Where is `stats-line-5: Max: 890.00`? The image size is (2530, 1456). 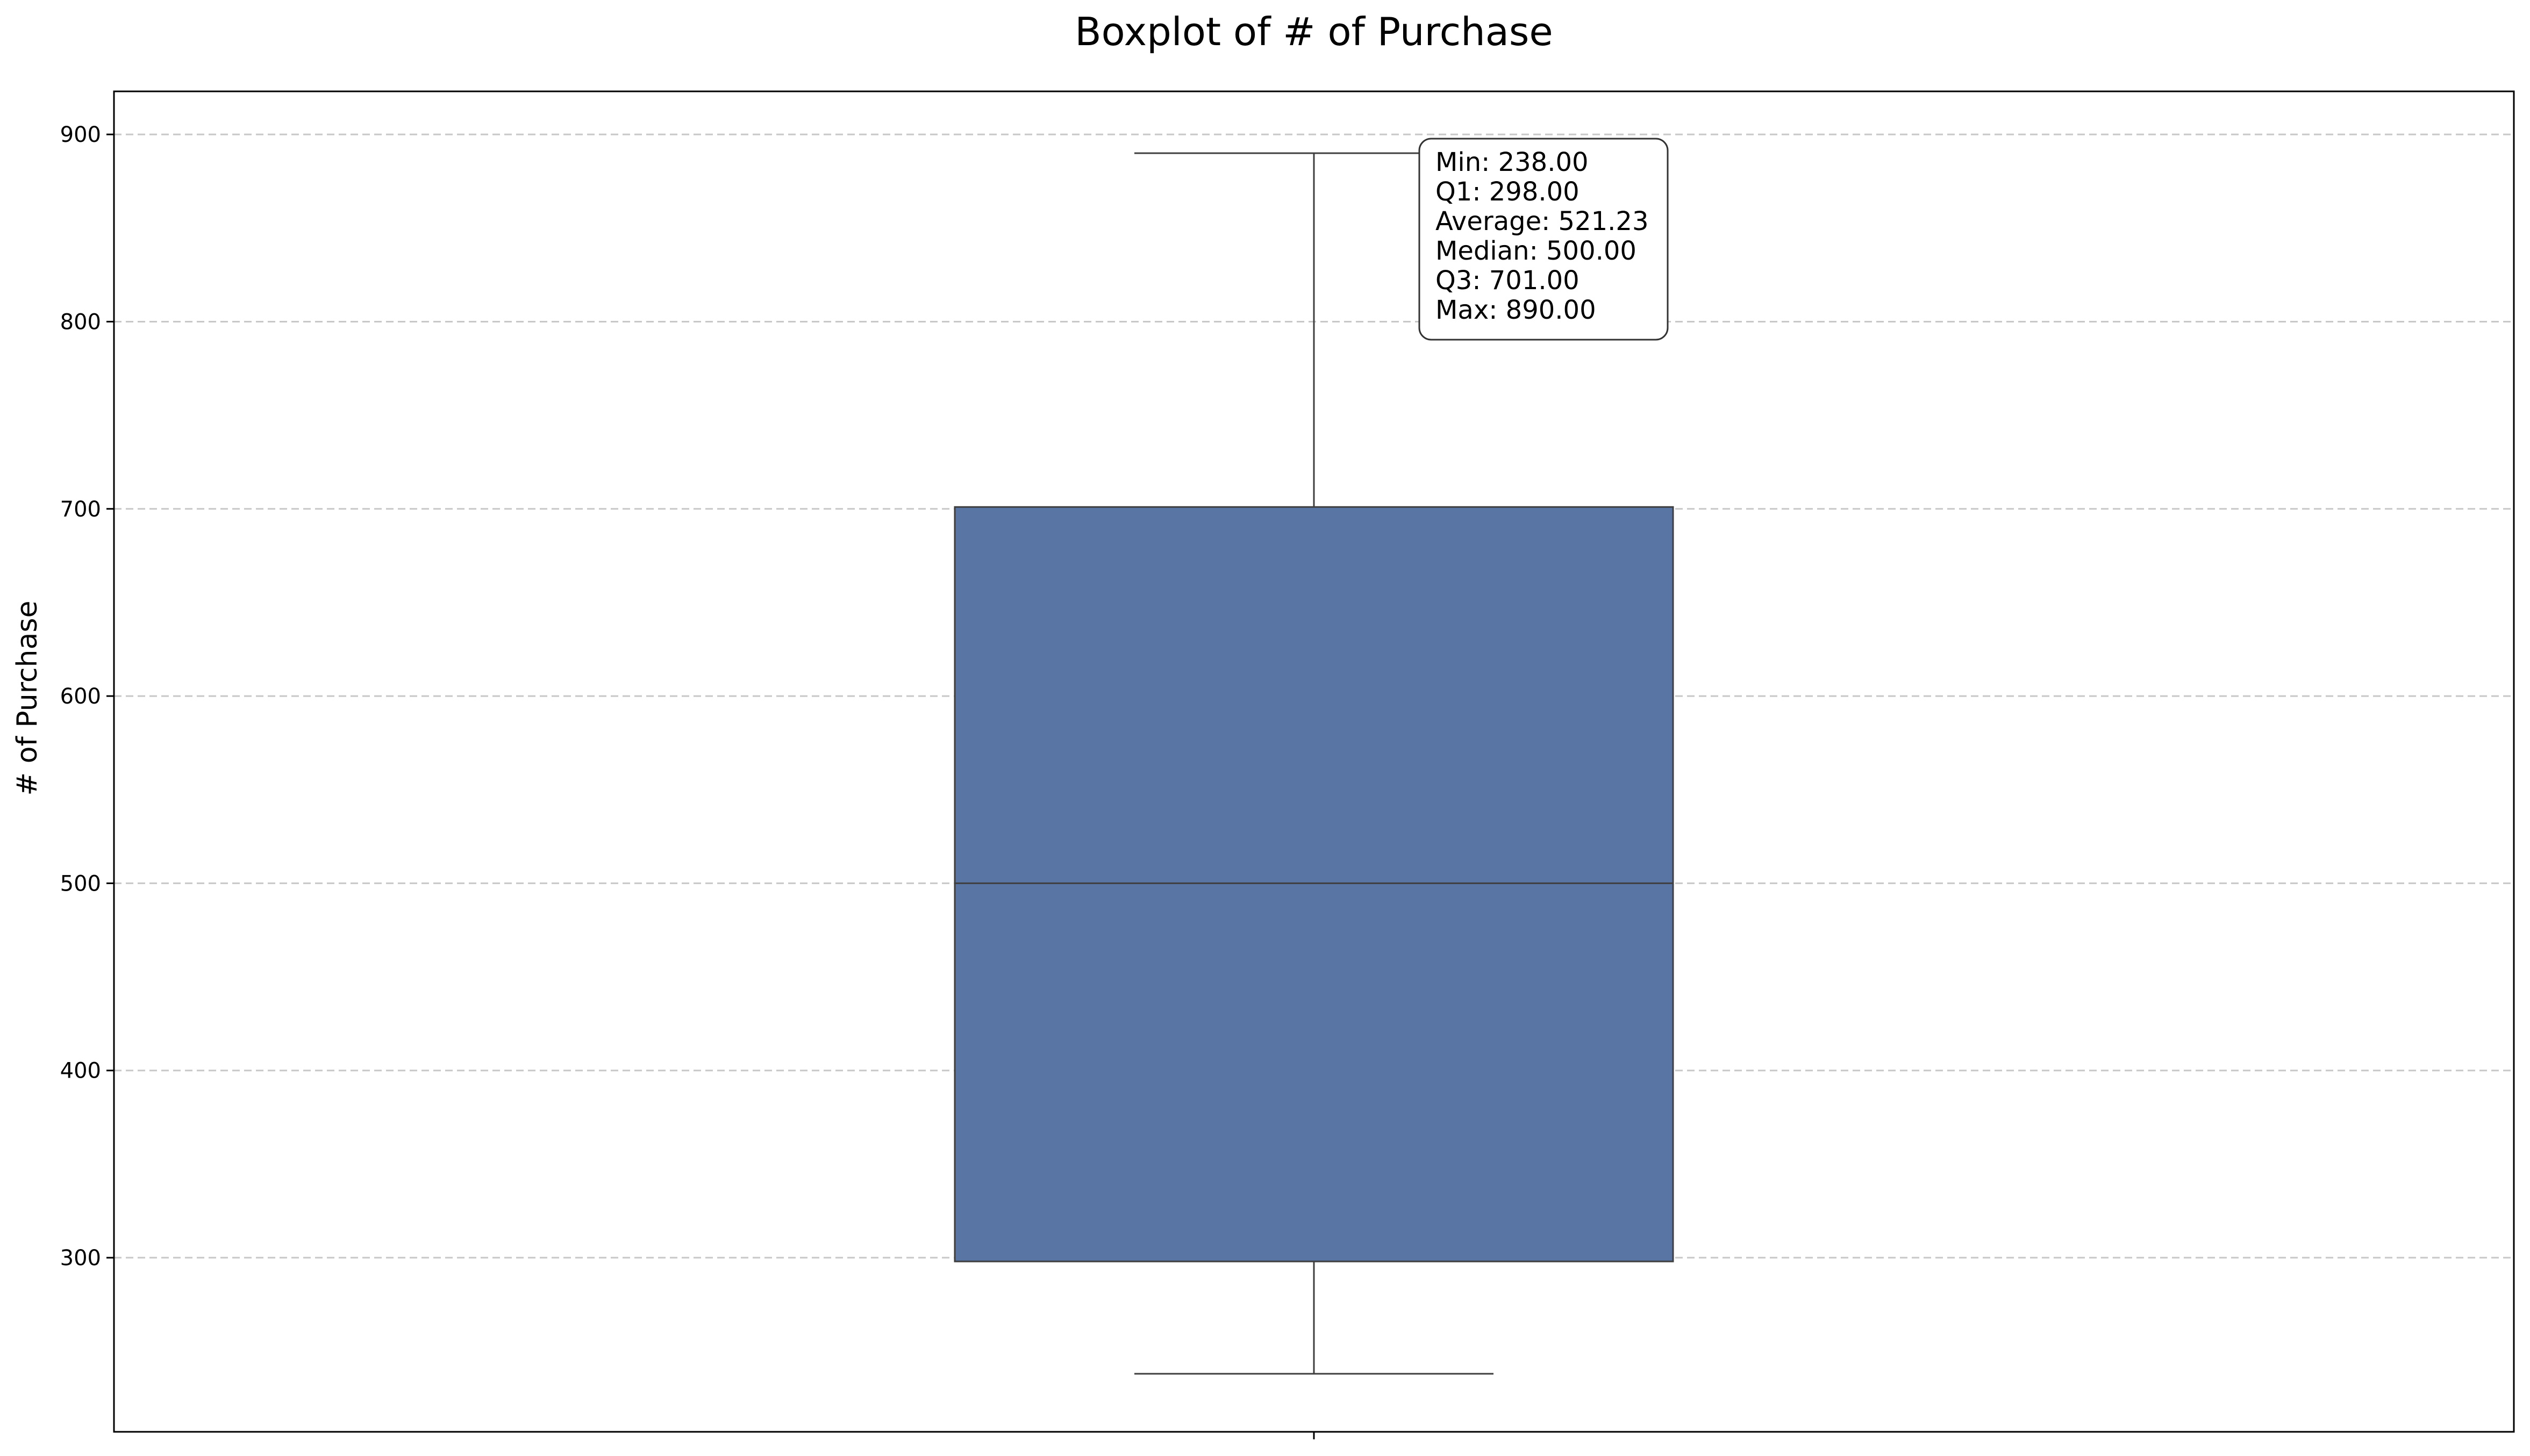 stats-line-5: Max: 890.00 is located at coordinates (1515, 310).